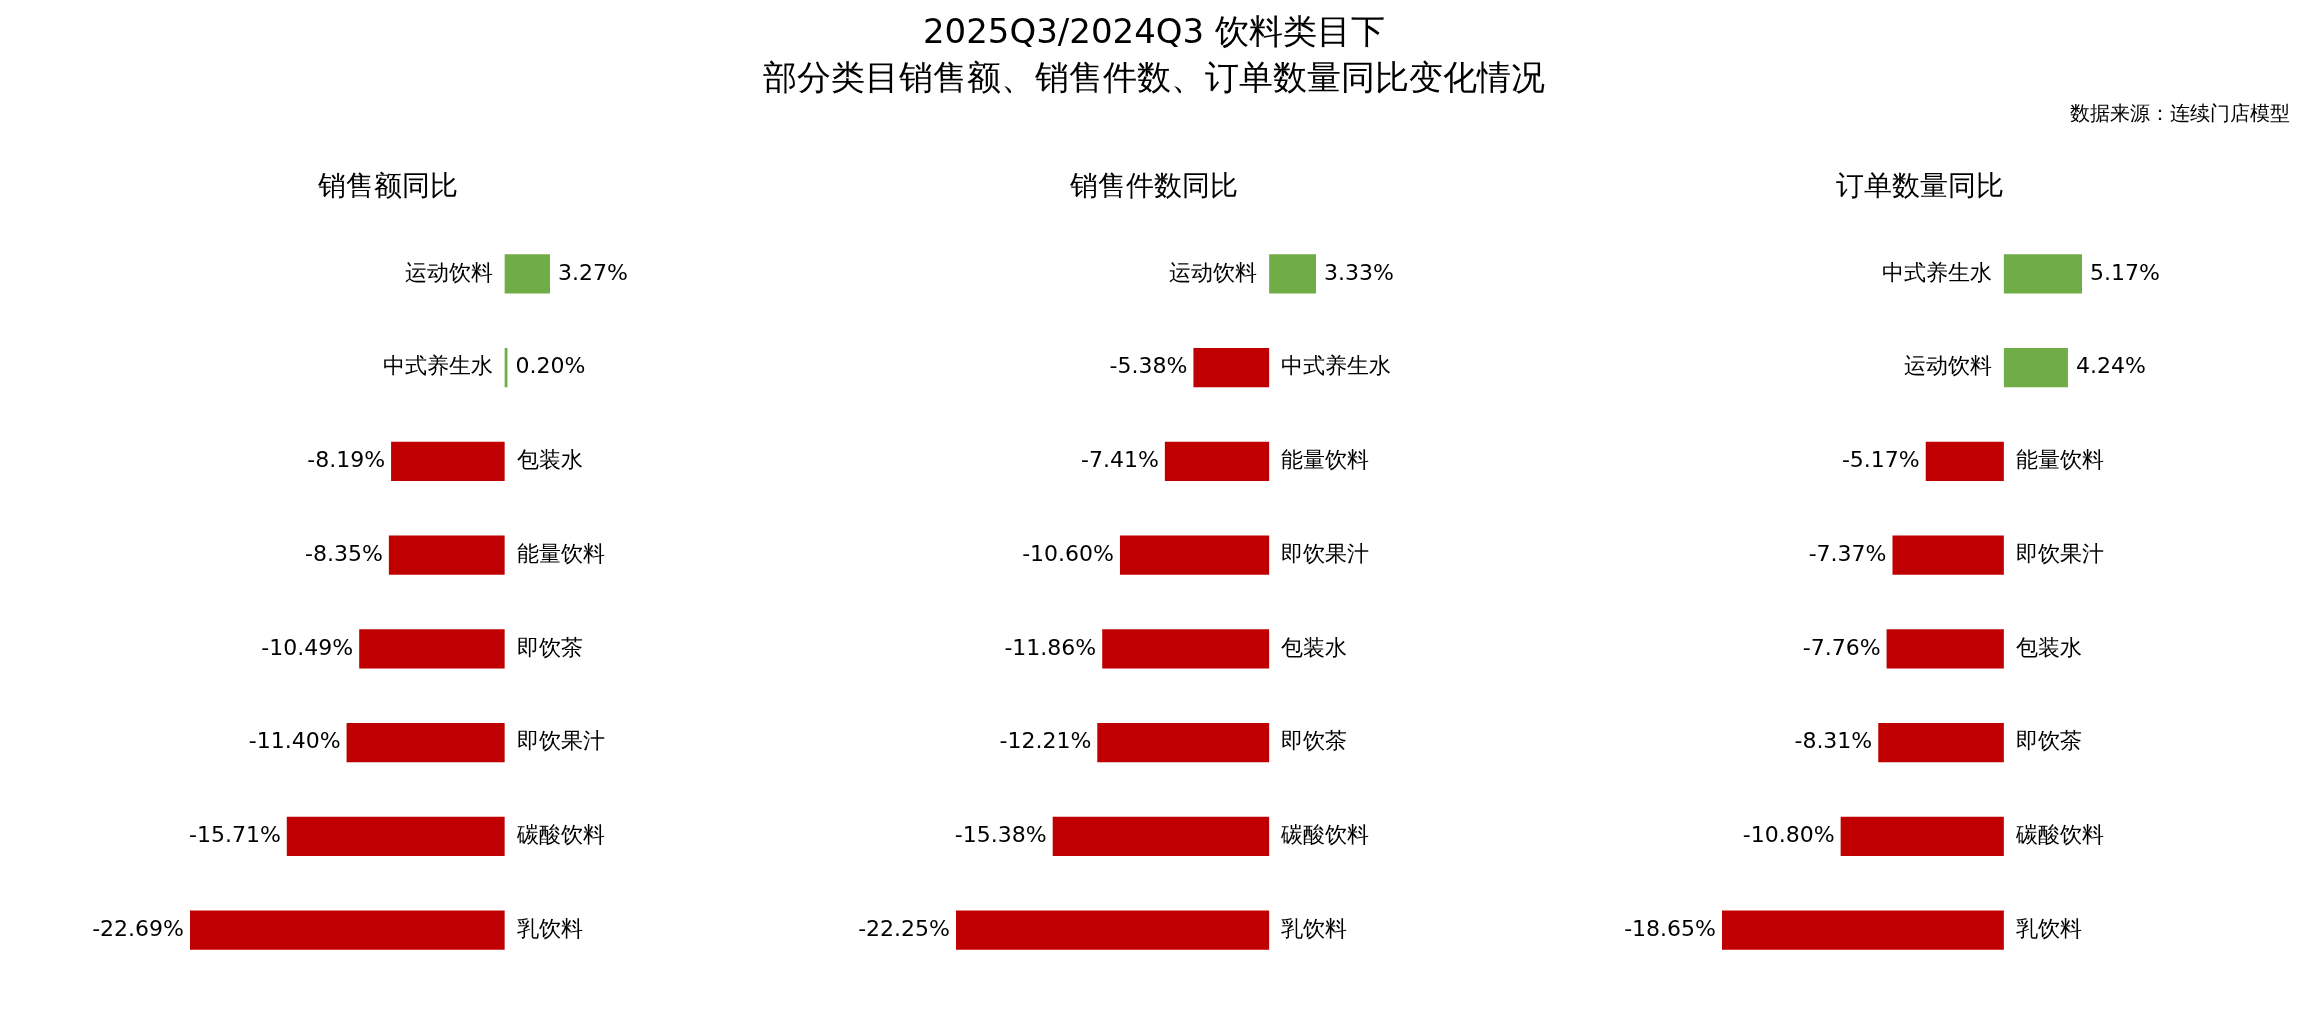 Image resolution: width=2308 pixels, height=1033 pixels. Describe the element at coordinates (1050, 647) in the screenshot. I see `data-label: -11.86%` at that location.